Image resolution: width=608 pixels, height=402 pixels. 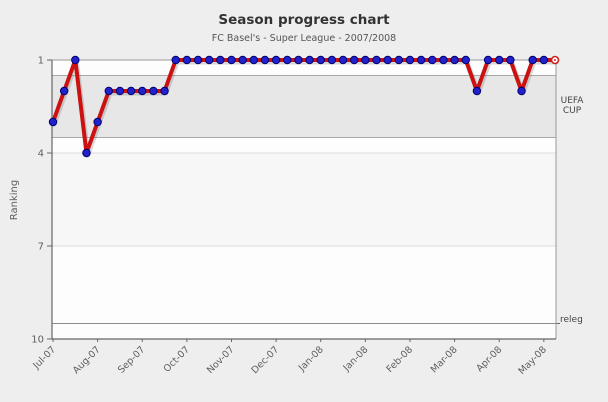 I want to click on uefa-cup-band, so click(x=304, y=106).